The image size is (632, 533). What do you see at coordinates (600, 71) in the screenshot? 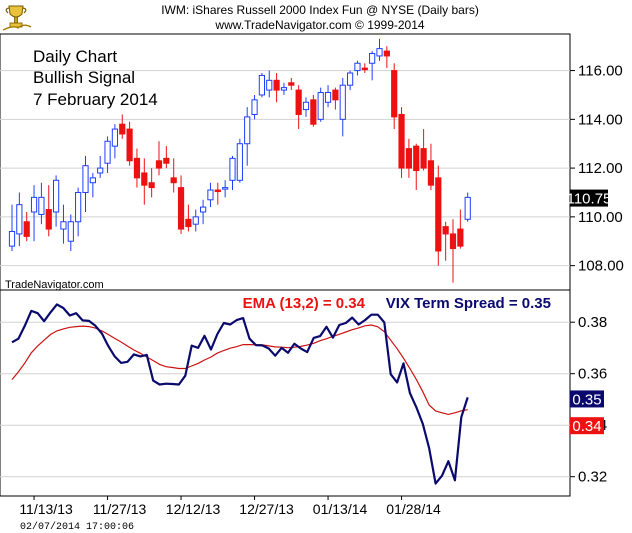
I see `price-tick-label: 116.00` at bounding box center [600, 71].